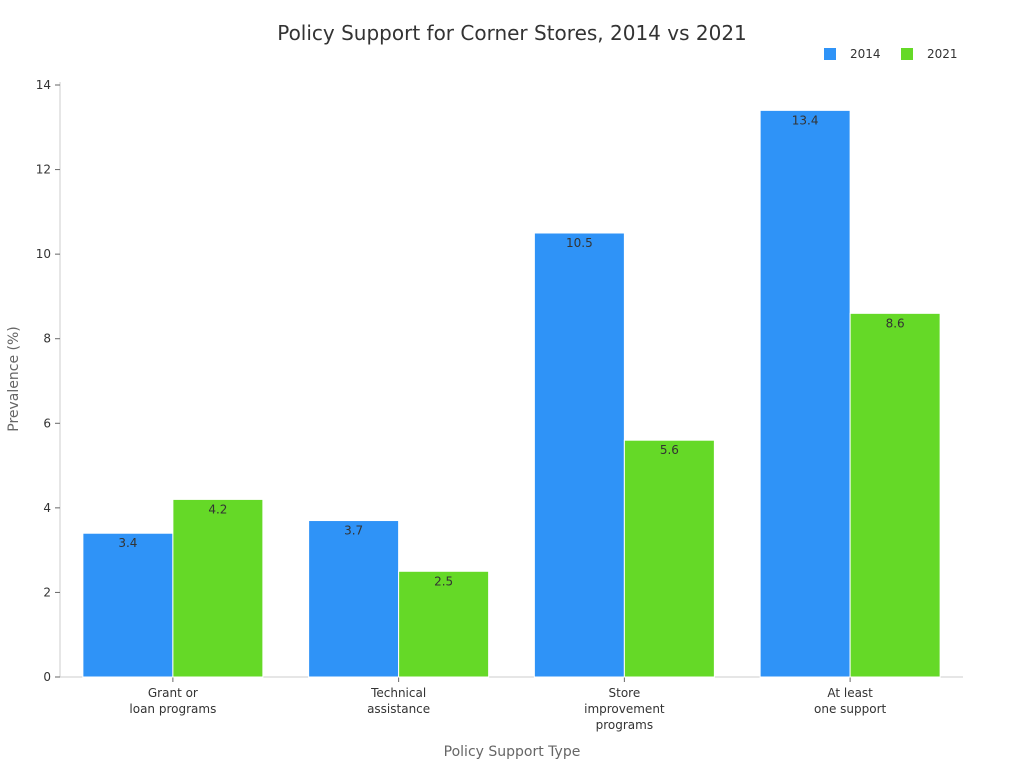  I want to click on y-axis: 0 2 4 6 8 10 12 14, so click(48, 381).